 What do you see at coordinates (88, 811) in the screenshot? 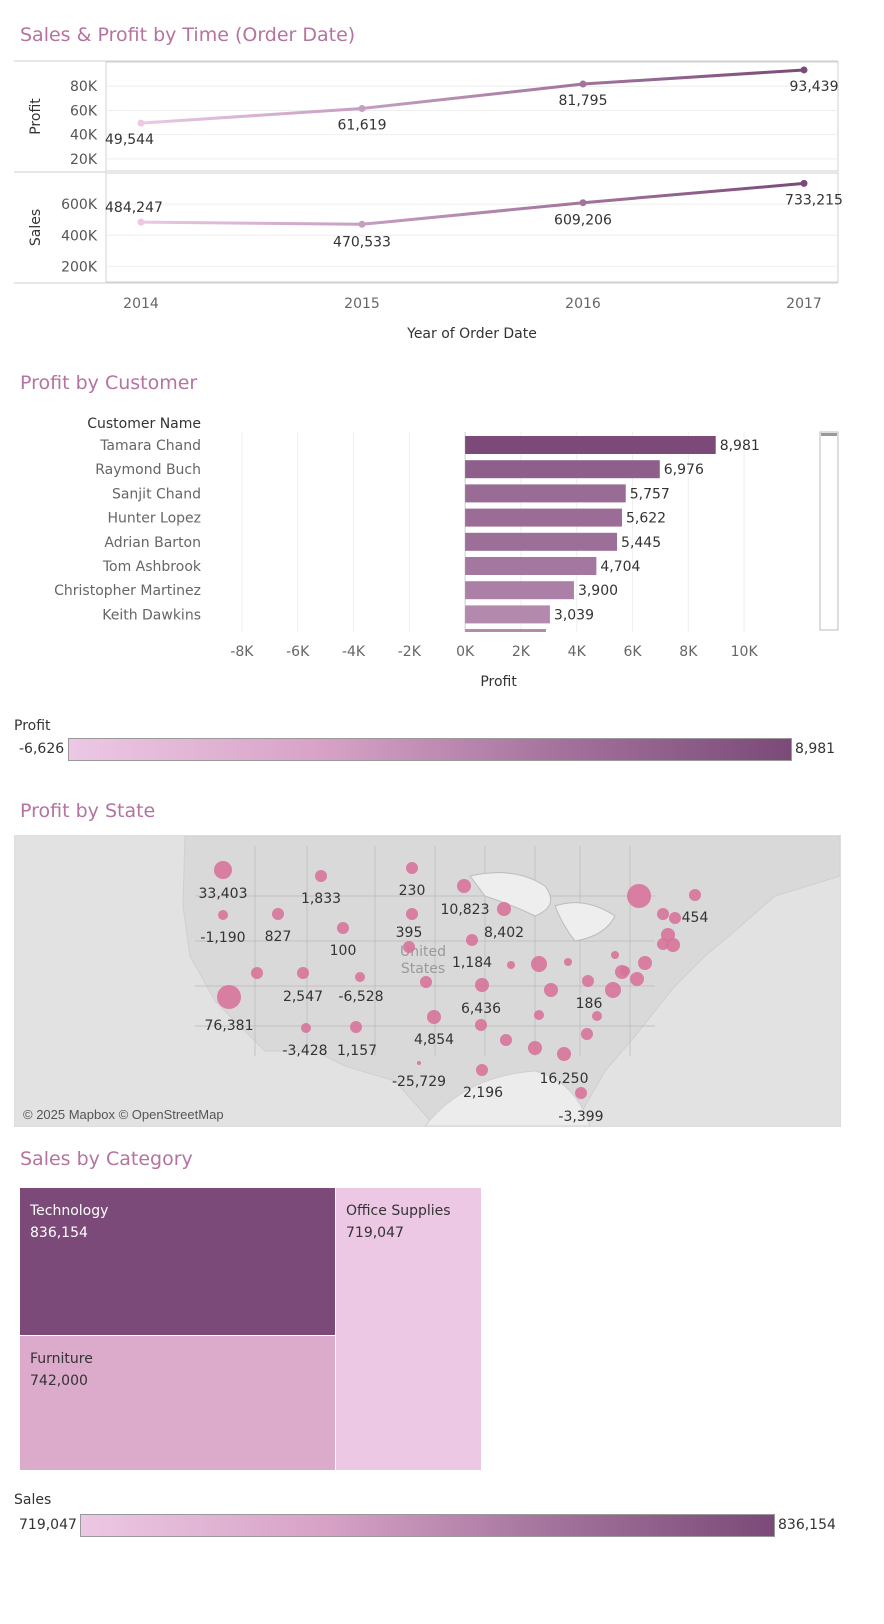
I see `state-map-title: Profit by State` at bounding box center [88, 811].